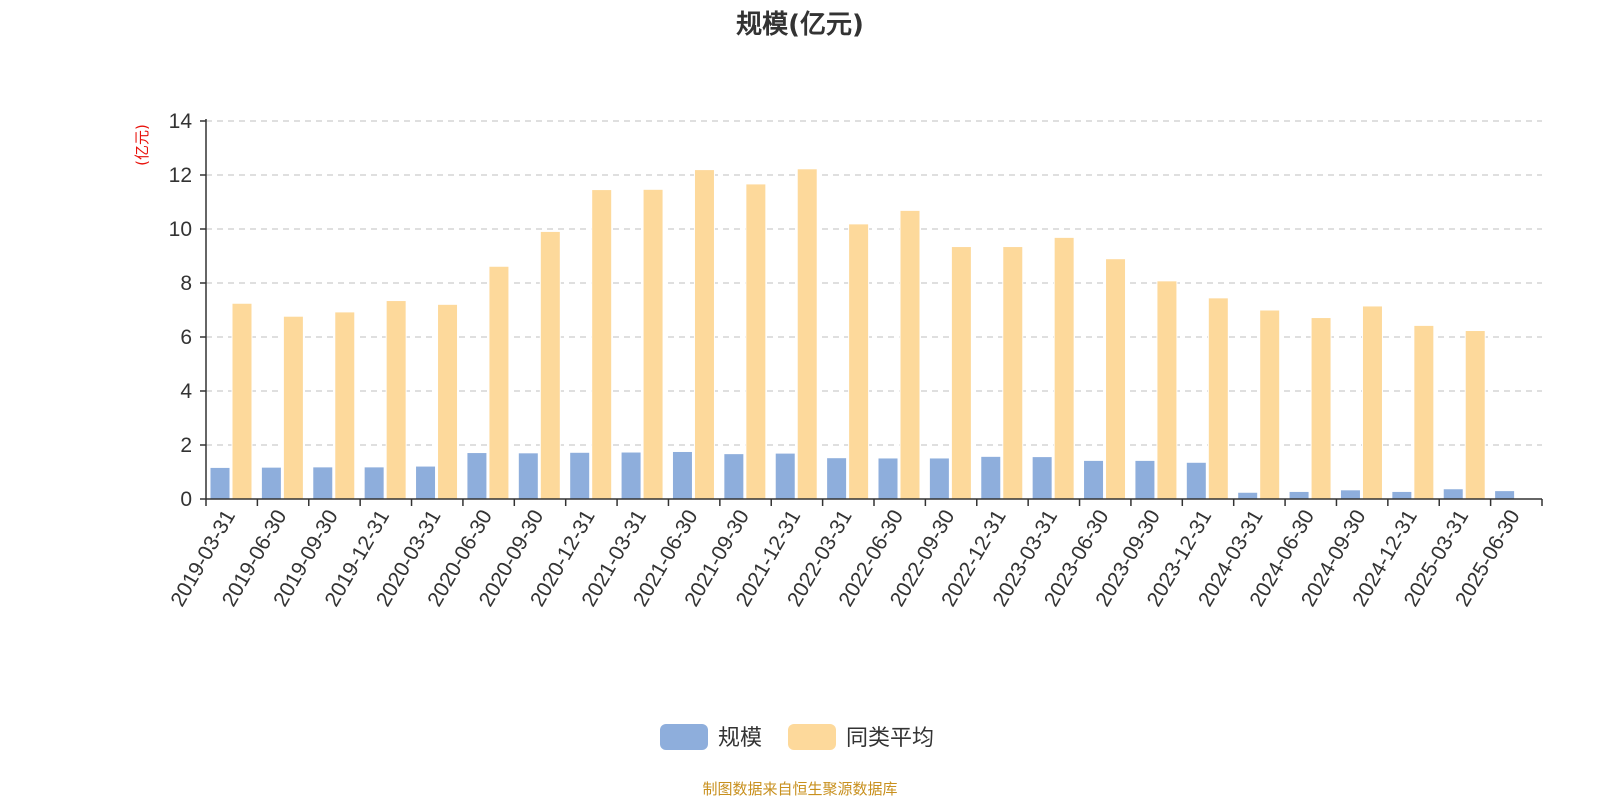  Describe the element at coordinates (812, 737) in the screenshot. I see `legend-swatch-category-average` at that location.